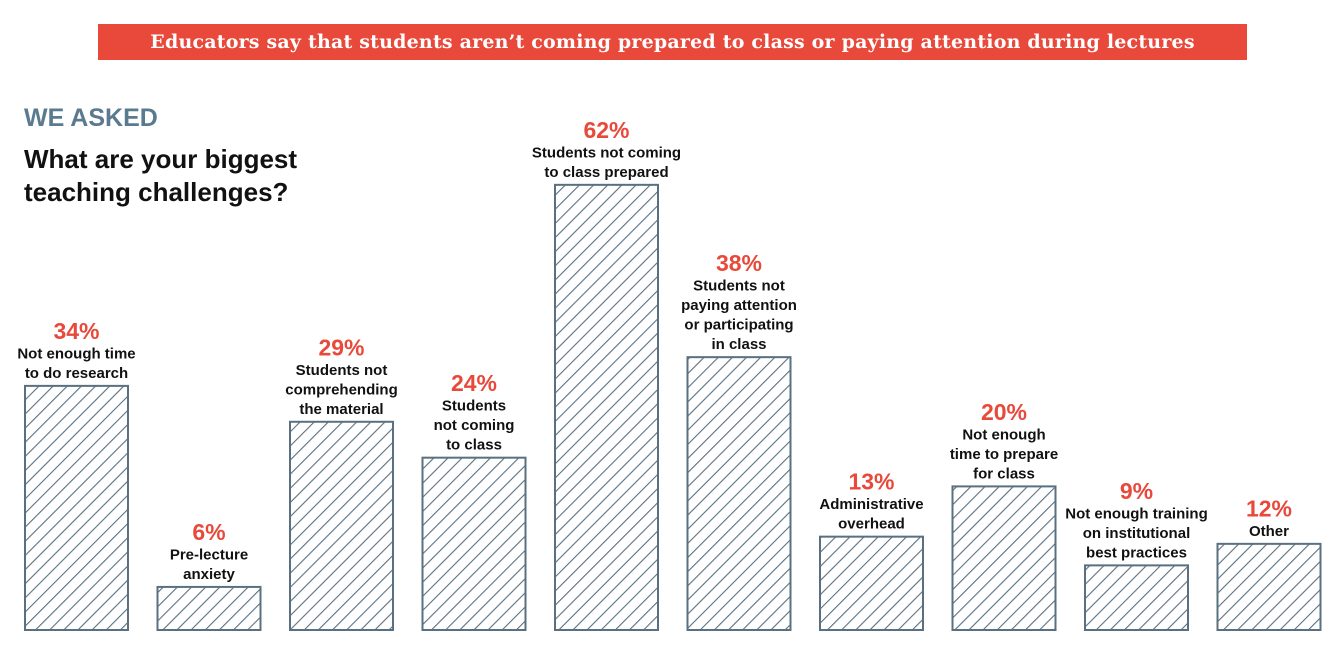  What do you see at coordinates (209, 554) in the screenshot?
I see `category-label: Pre-lecture` at bounding box center [209, 554].